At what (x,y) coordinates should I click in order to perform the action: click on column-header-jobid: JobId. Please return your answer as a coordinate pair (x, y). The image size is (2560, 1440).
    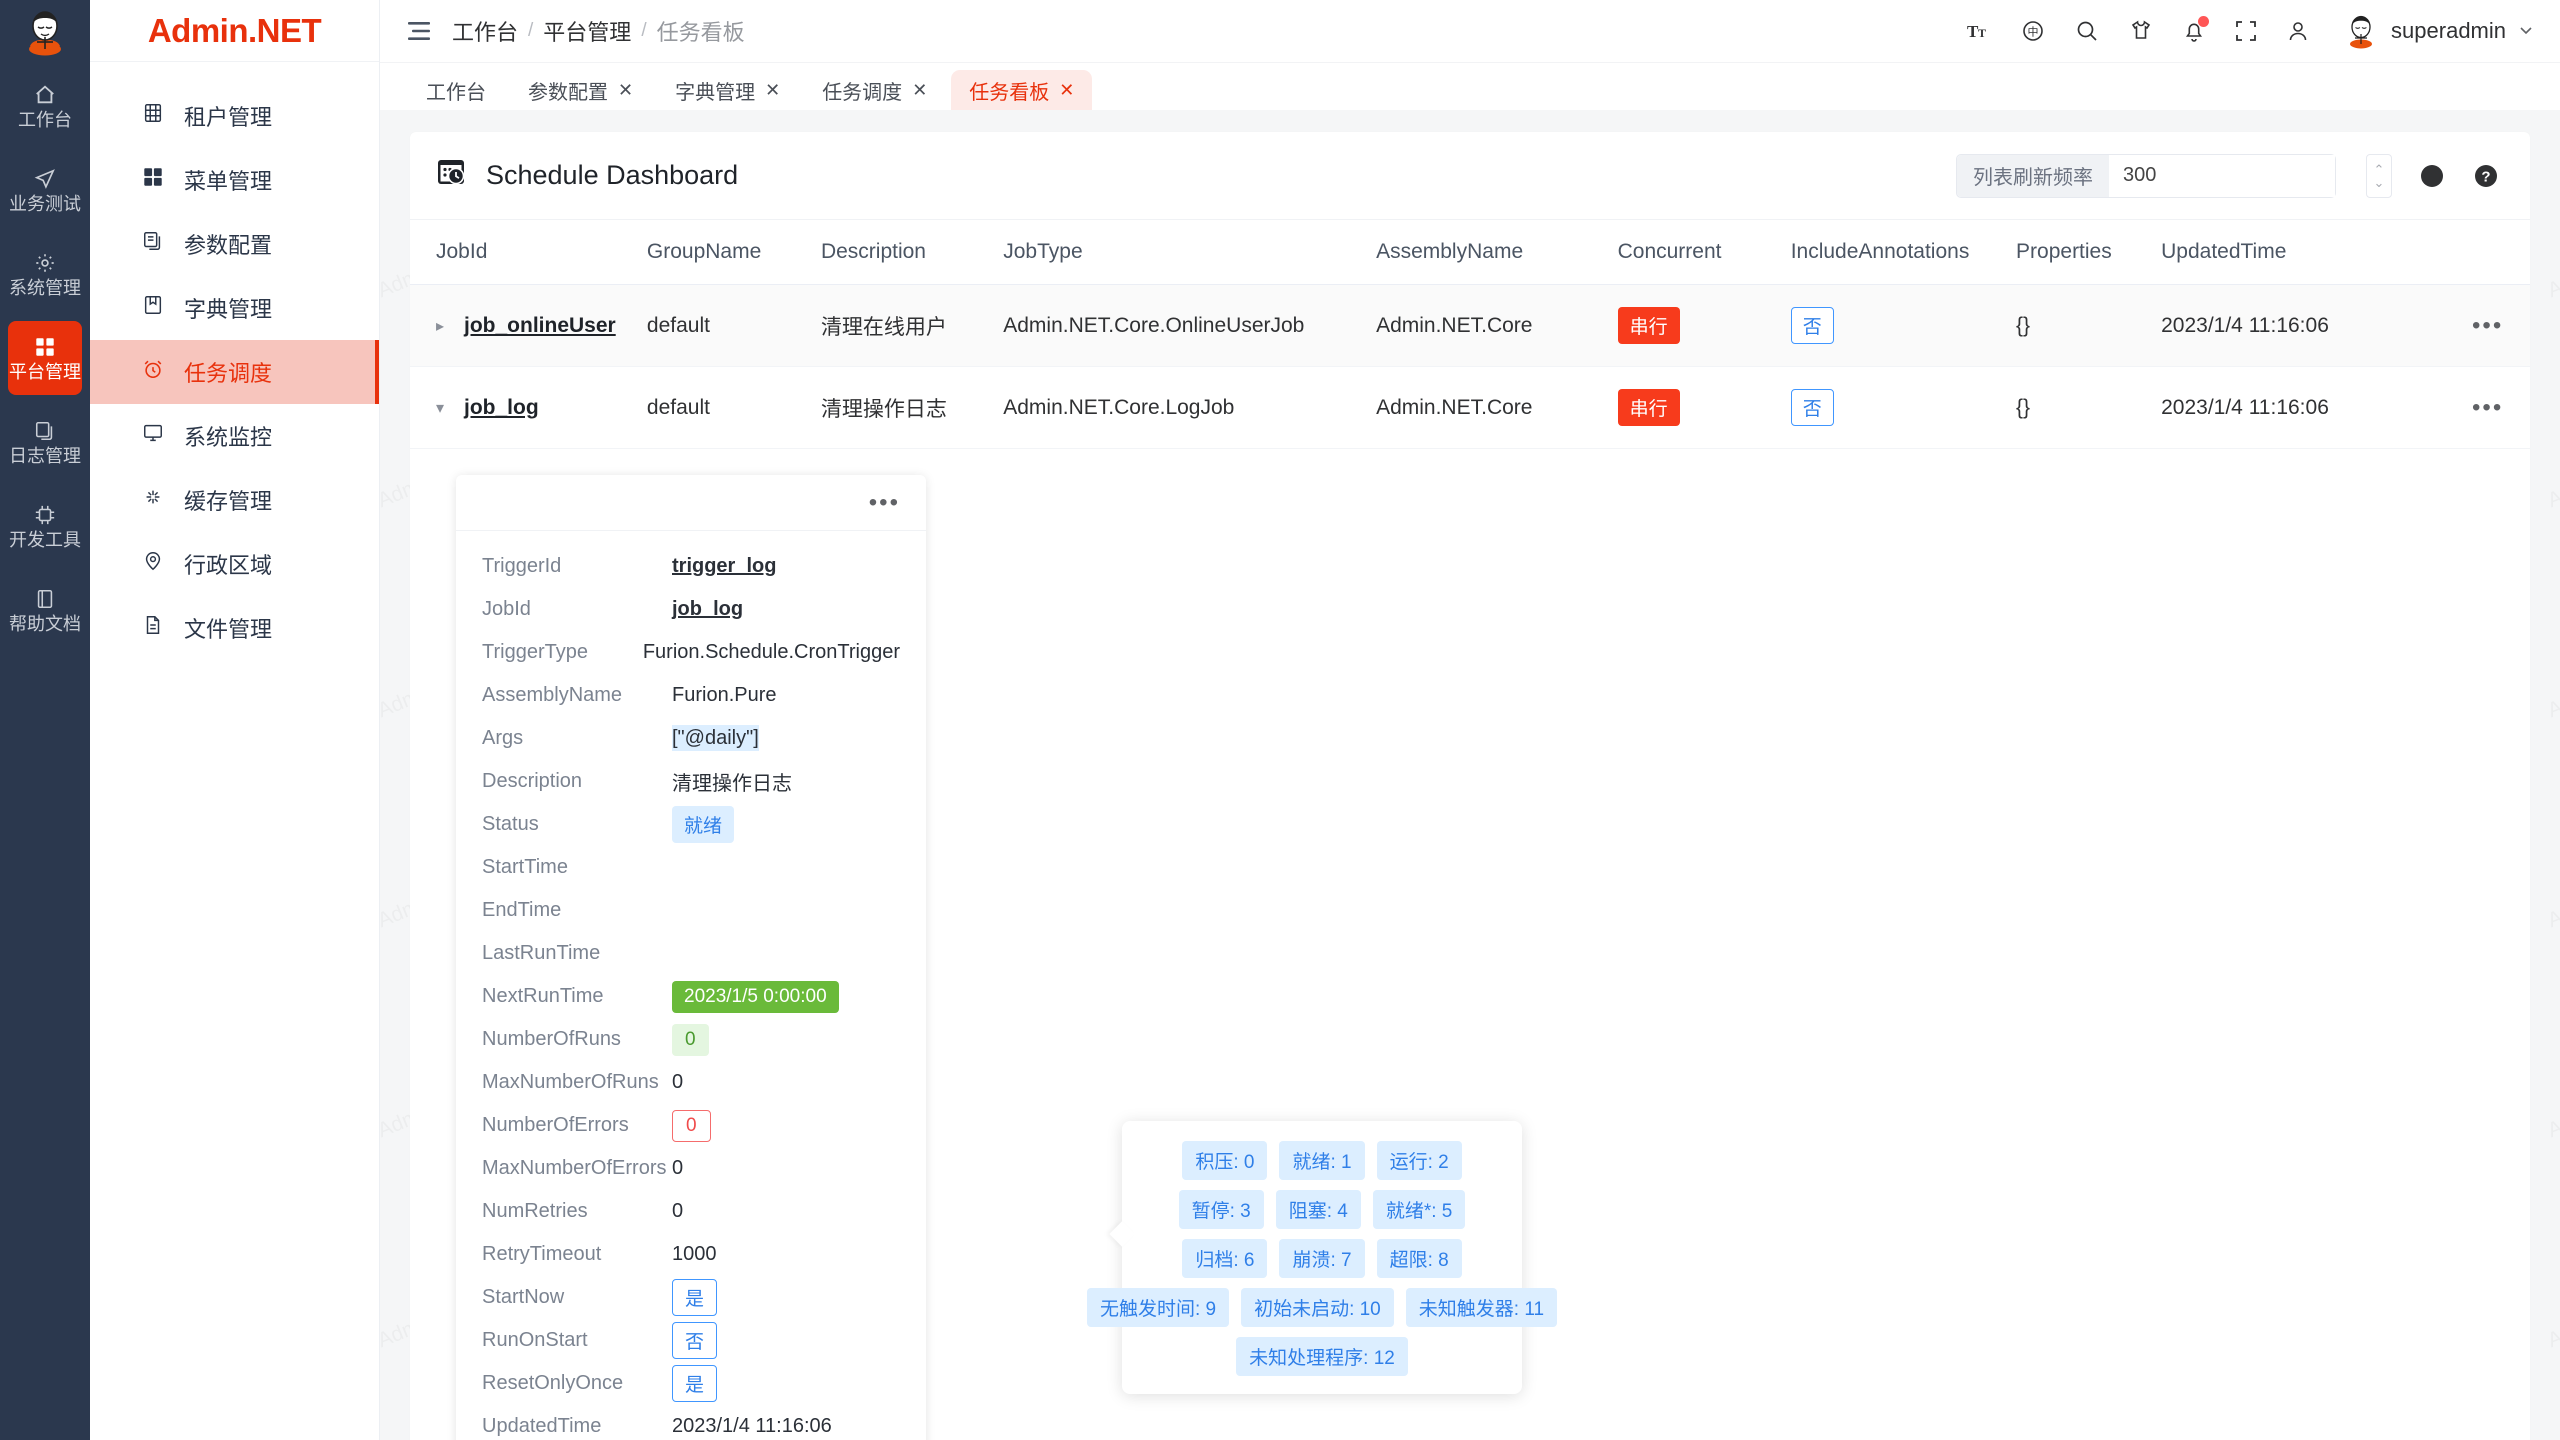
    Looking at the image, I should click on (528, 252).